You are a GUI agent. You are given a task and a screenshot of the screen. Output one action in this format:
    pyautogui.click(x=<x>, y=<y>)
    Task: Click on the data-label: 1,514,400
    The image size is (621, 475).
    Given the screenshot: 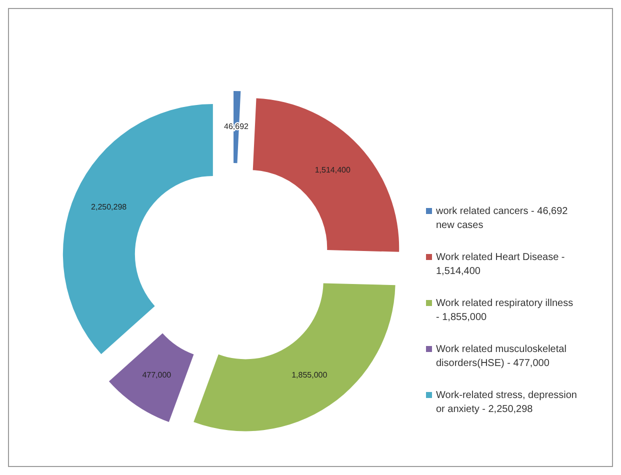 What is the action you would take?
    pyautogui.click(x=332, y=170)
    